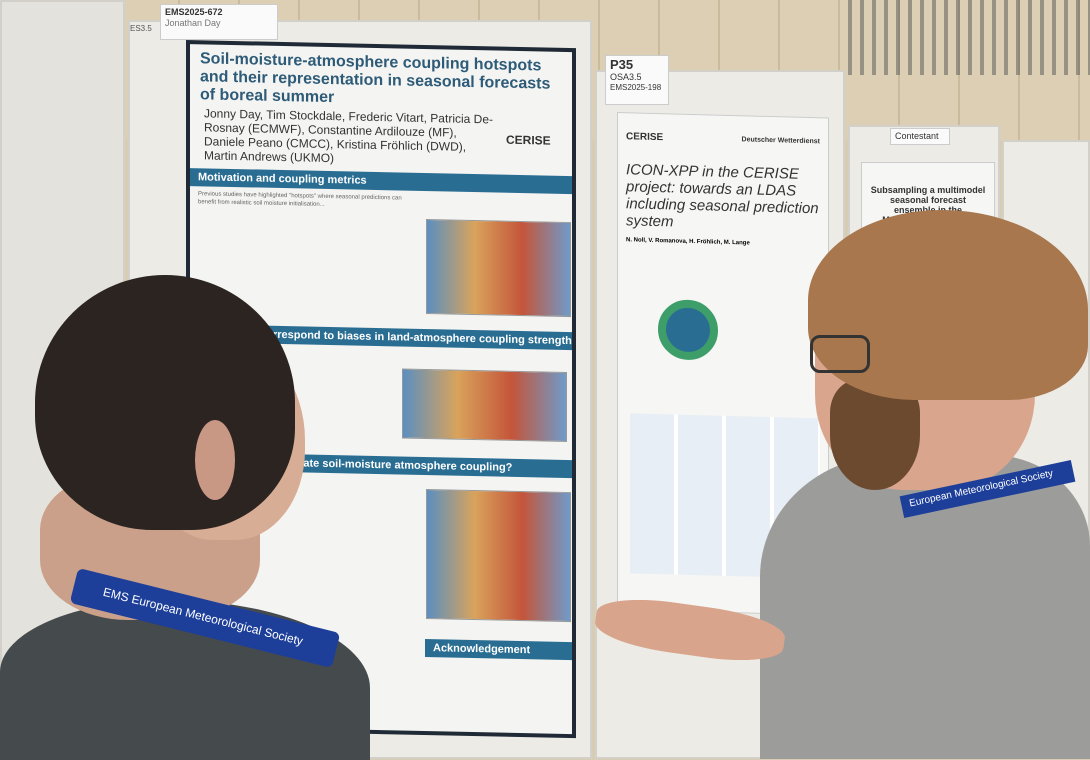 The height and width of the screenshot is (760, 1090). Describe the element at coordinates (498, 556) in the screenshot. I see `figure-maps-grid` at that location.